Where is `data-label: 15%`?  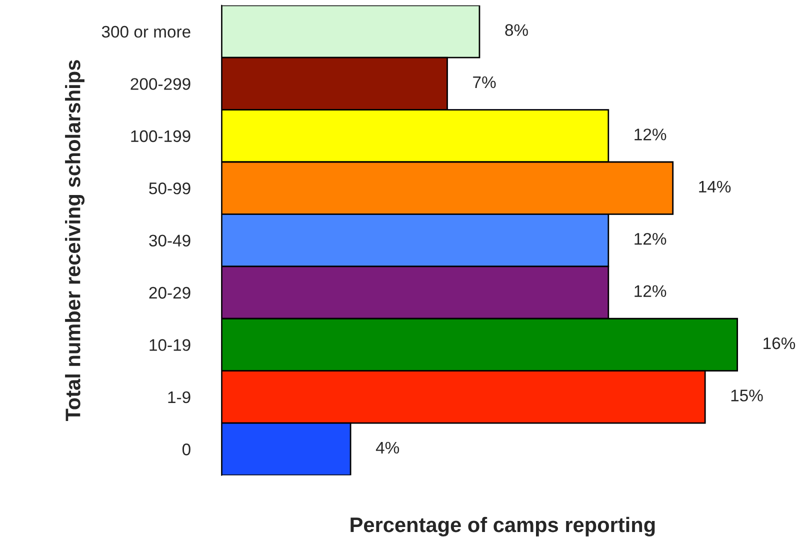
data-label: 15% is located at coordinates (747, 396).